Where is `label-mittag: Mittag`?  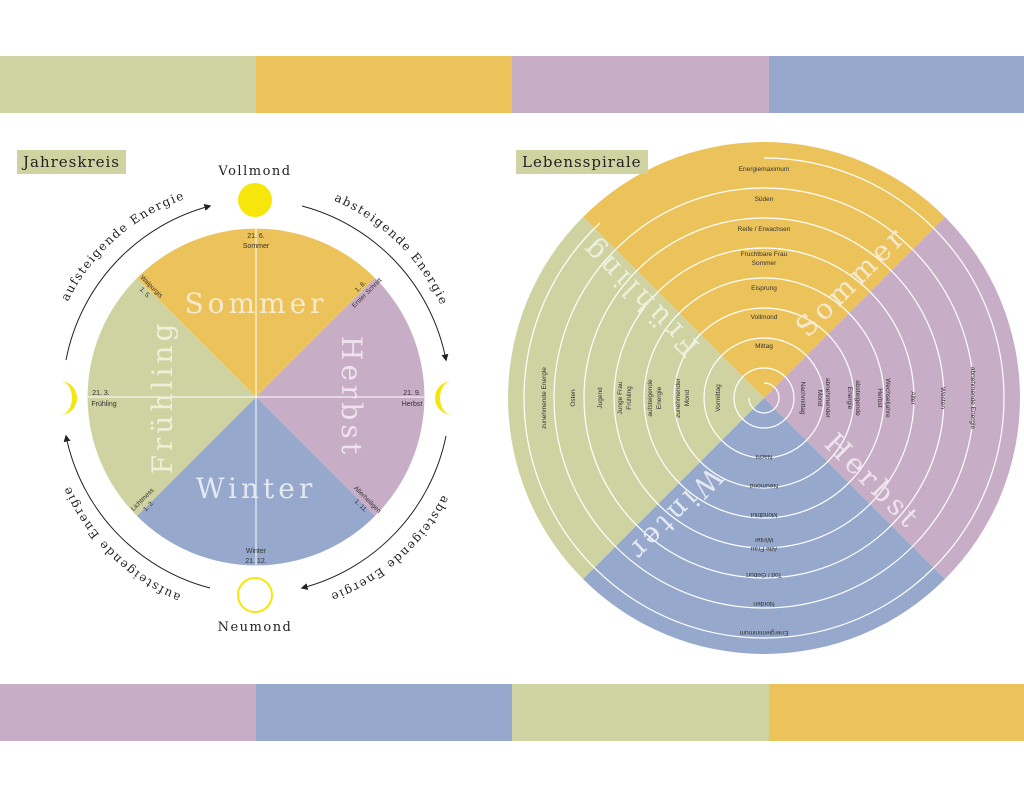
label-mittag: Mittag is located at coordinates (764, 346).